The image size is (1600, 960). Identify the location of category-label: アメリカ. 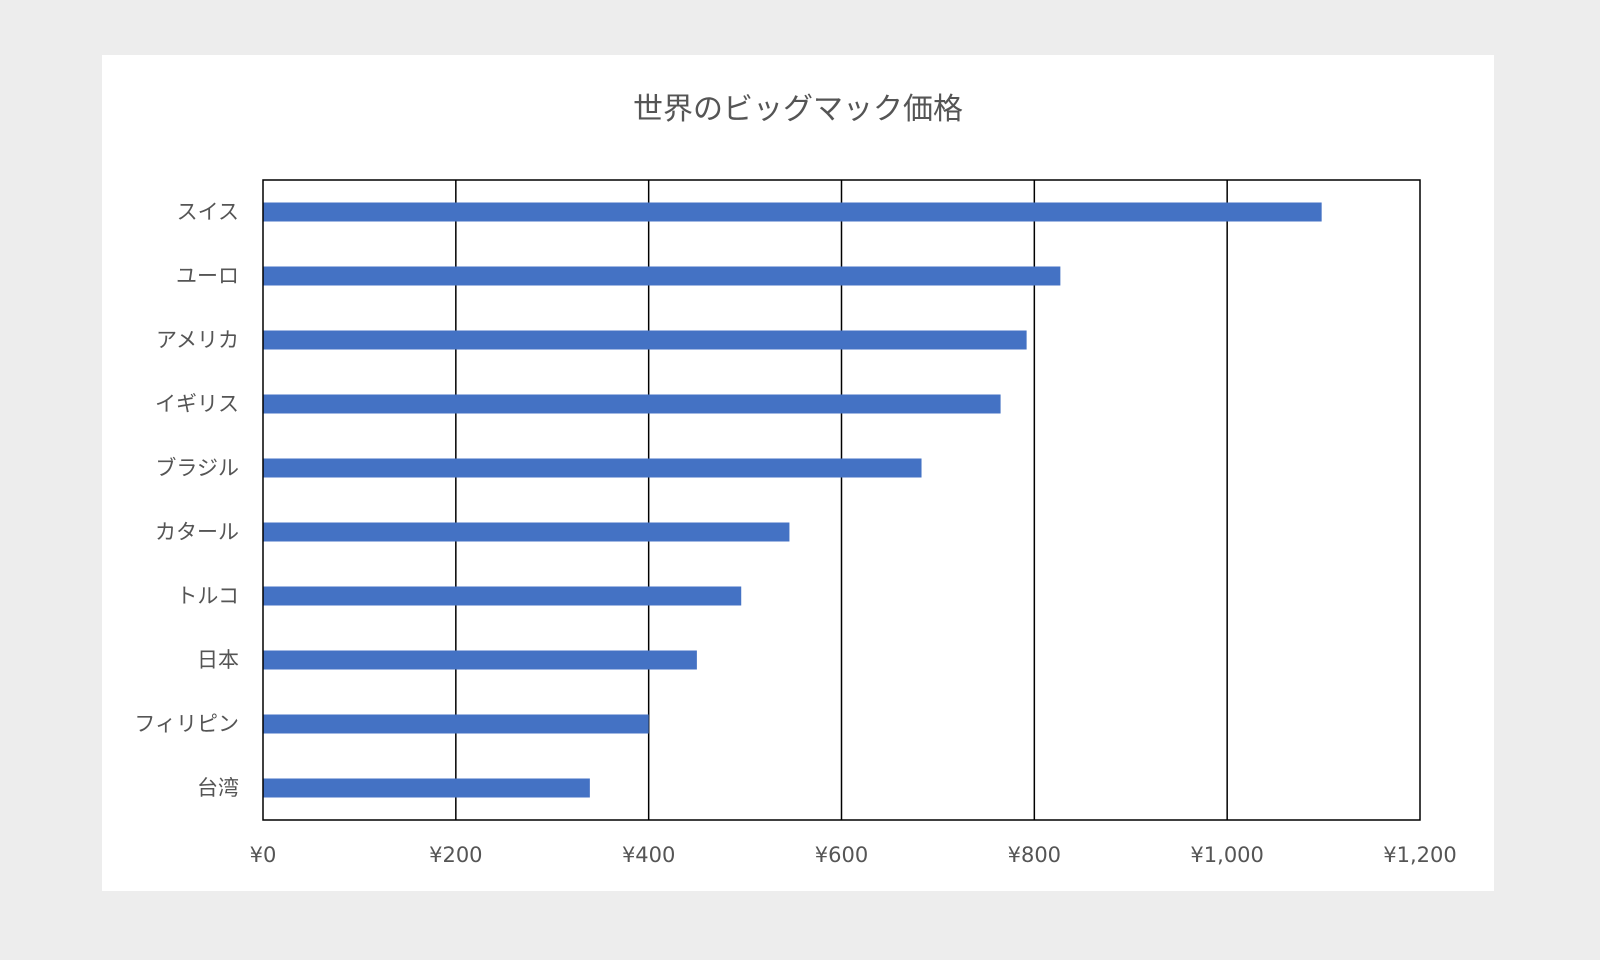
(197, 340).